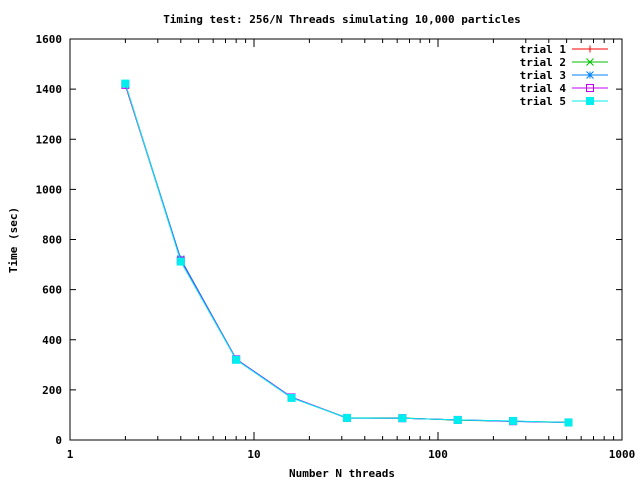 This screenshot has height=480, width=640. Describe the element at coordinates (543, 75) in the screenshot. I see `legend-label: trial 3` at that location.